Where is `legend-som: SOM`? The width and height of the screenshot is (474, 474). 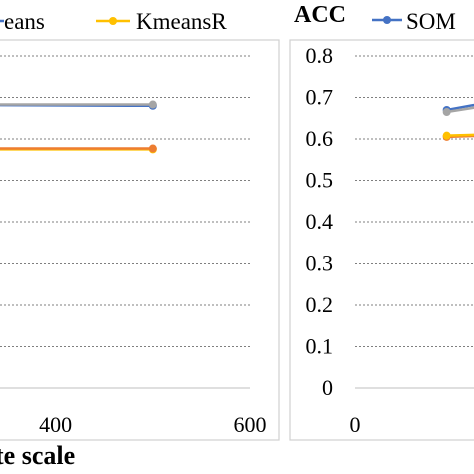
legend-som: SOM is located at coordinates (414, 21).